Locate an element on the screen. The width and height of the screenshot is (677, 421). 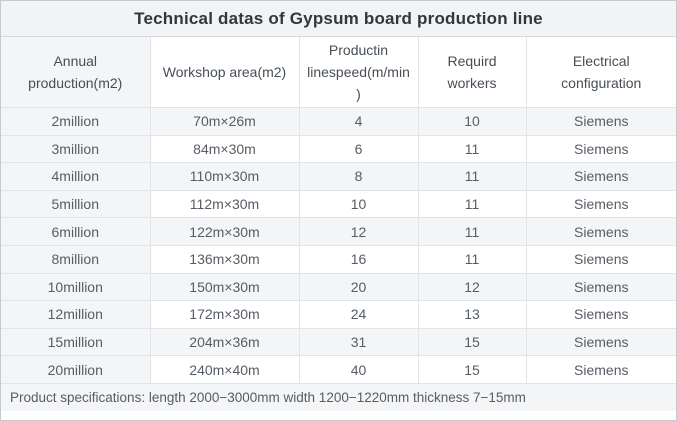
cell-annual-production: 15million is located at coordinates (76, 342).